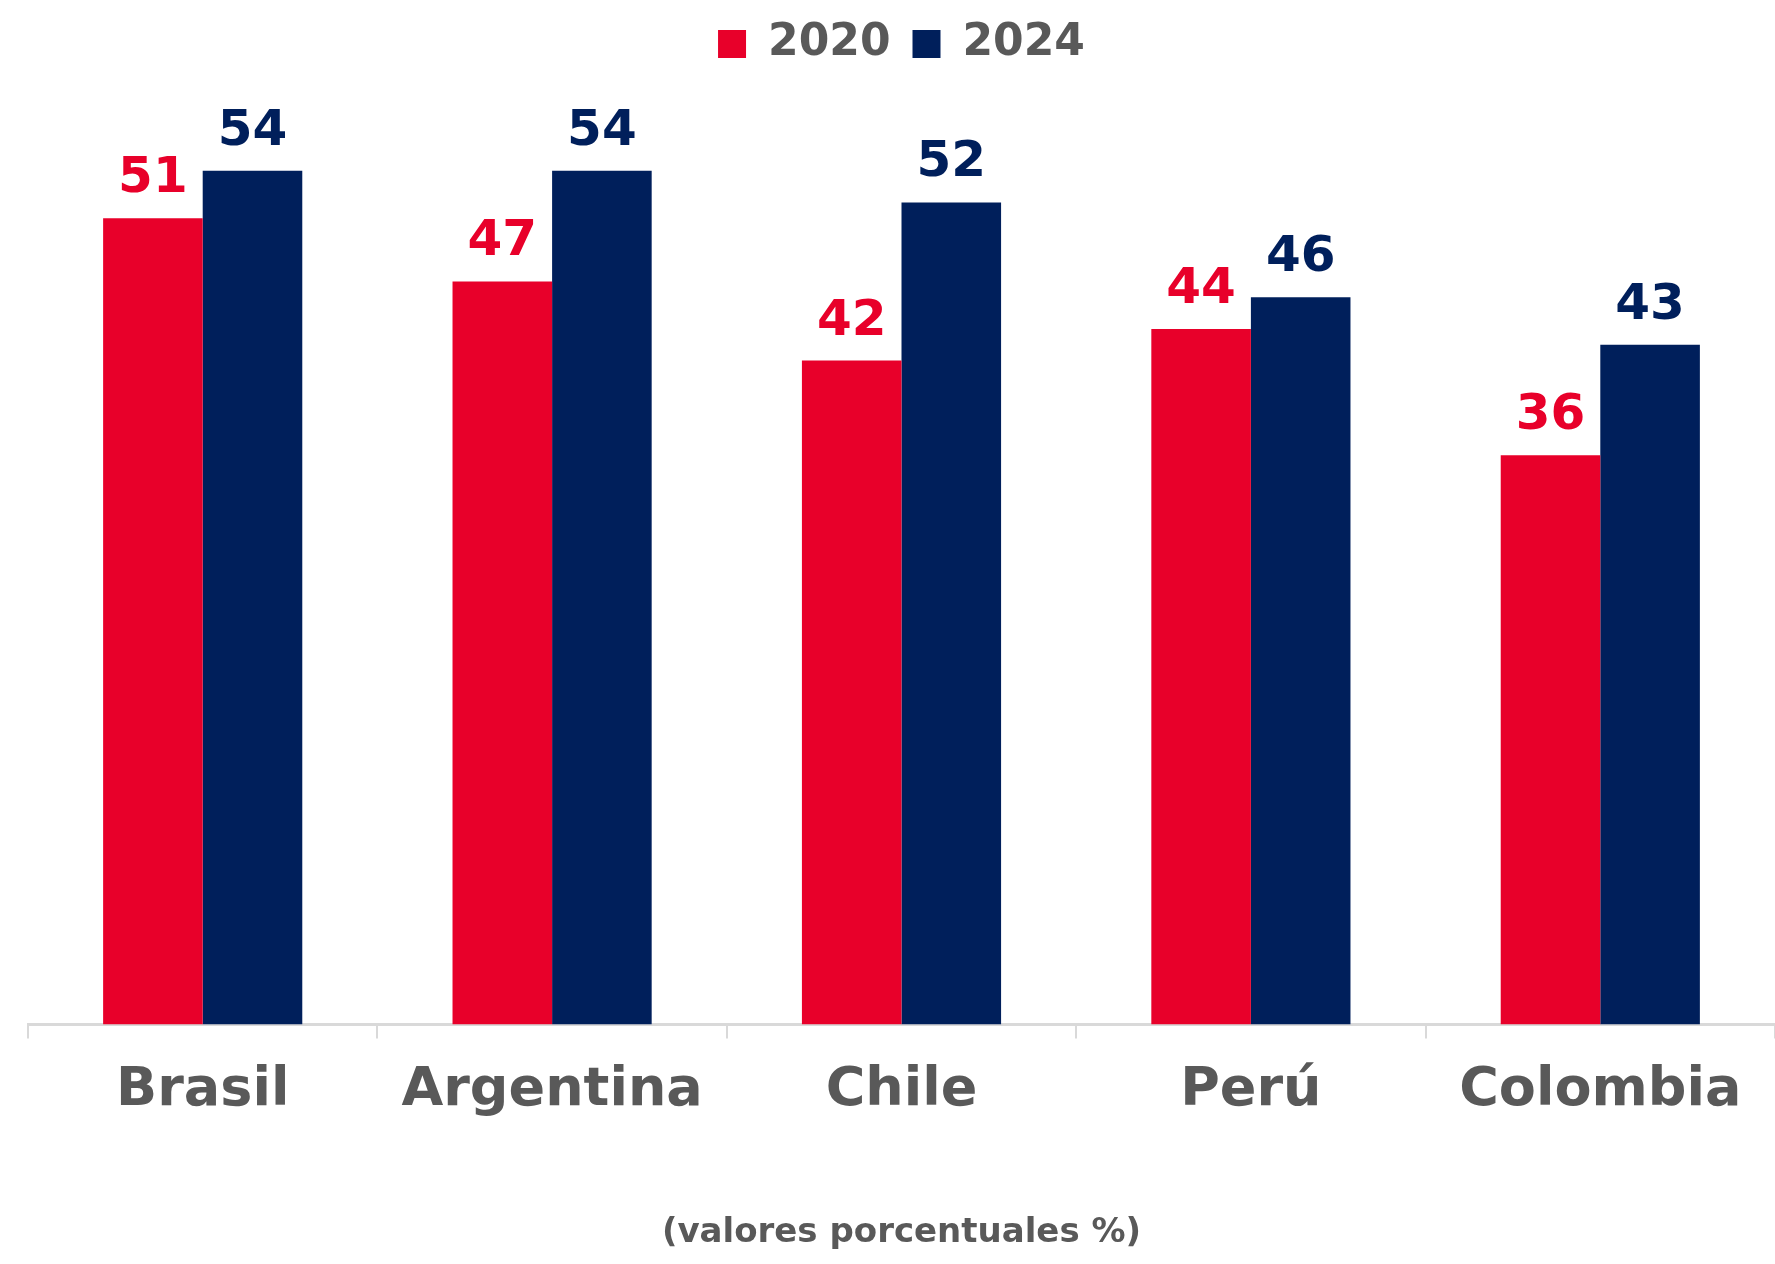 The width and height of the screenshot is (1775, 1264). What do you see at coordinates (1650, 301) in the screenshot?
I see `data-label: 43` at bounding box center [1650, 301].